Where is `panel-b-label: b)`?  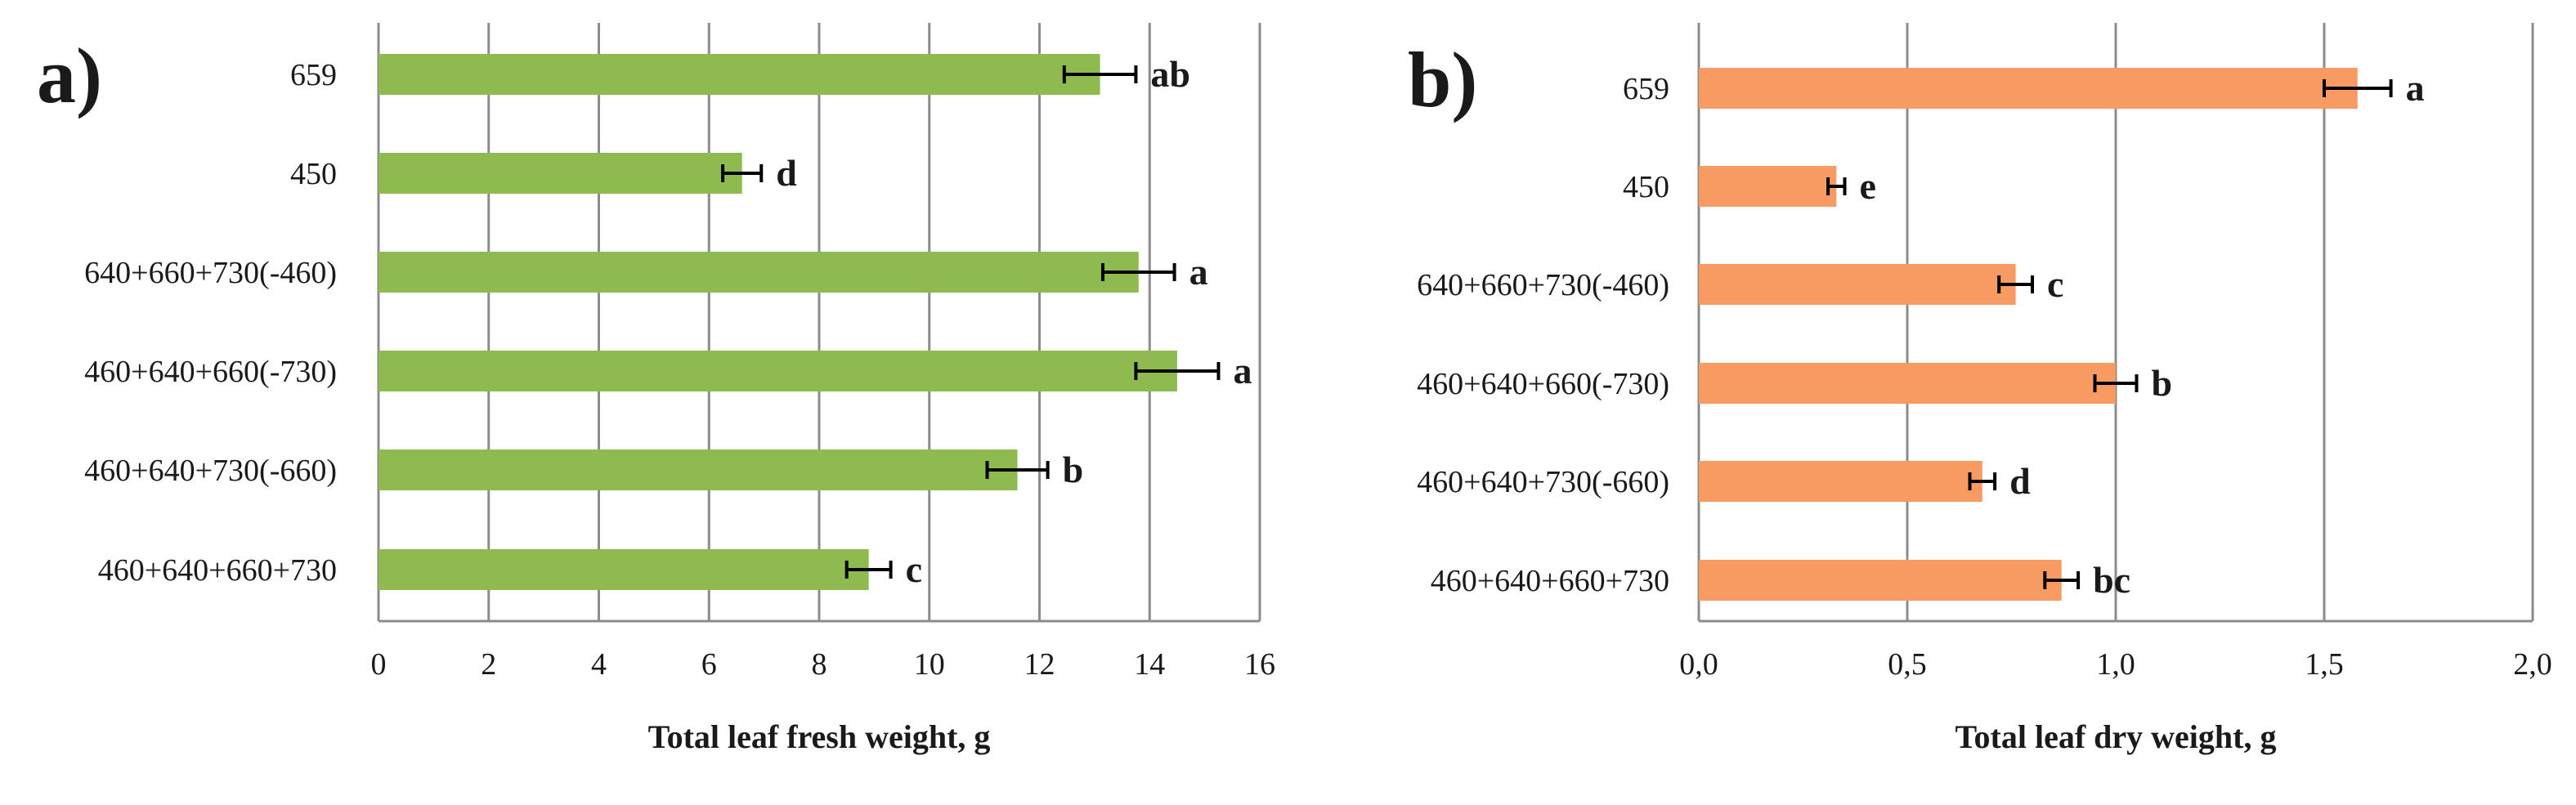 panel-b-label: b) is located at coordinates (1443, 79).